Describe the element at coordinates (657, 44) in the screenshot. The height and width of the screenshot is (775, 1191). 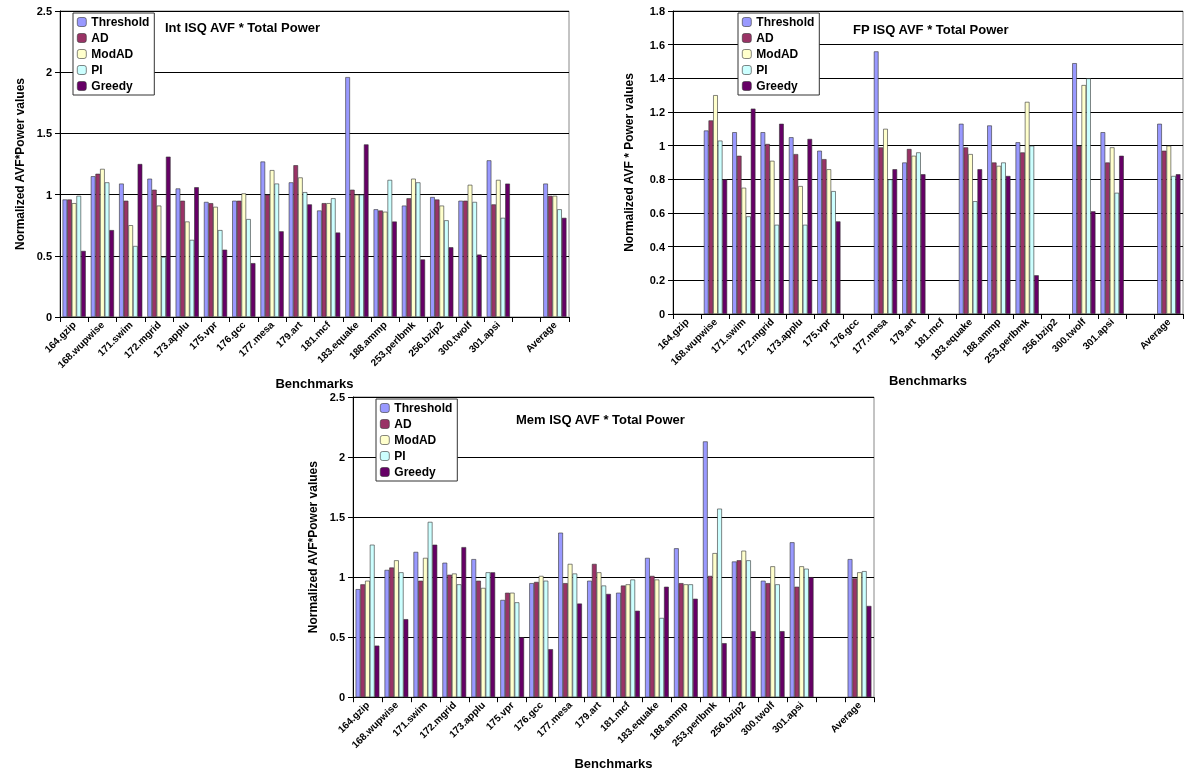
I see `y-tick-label: 1.6` at that location.